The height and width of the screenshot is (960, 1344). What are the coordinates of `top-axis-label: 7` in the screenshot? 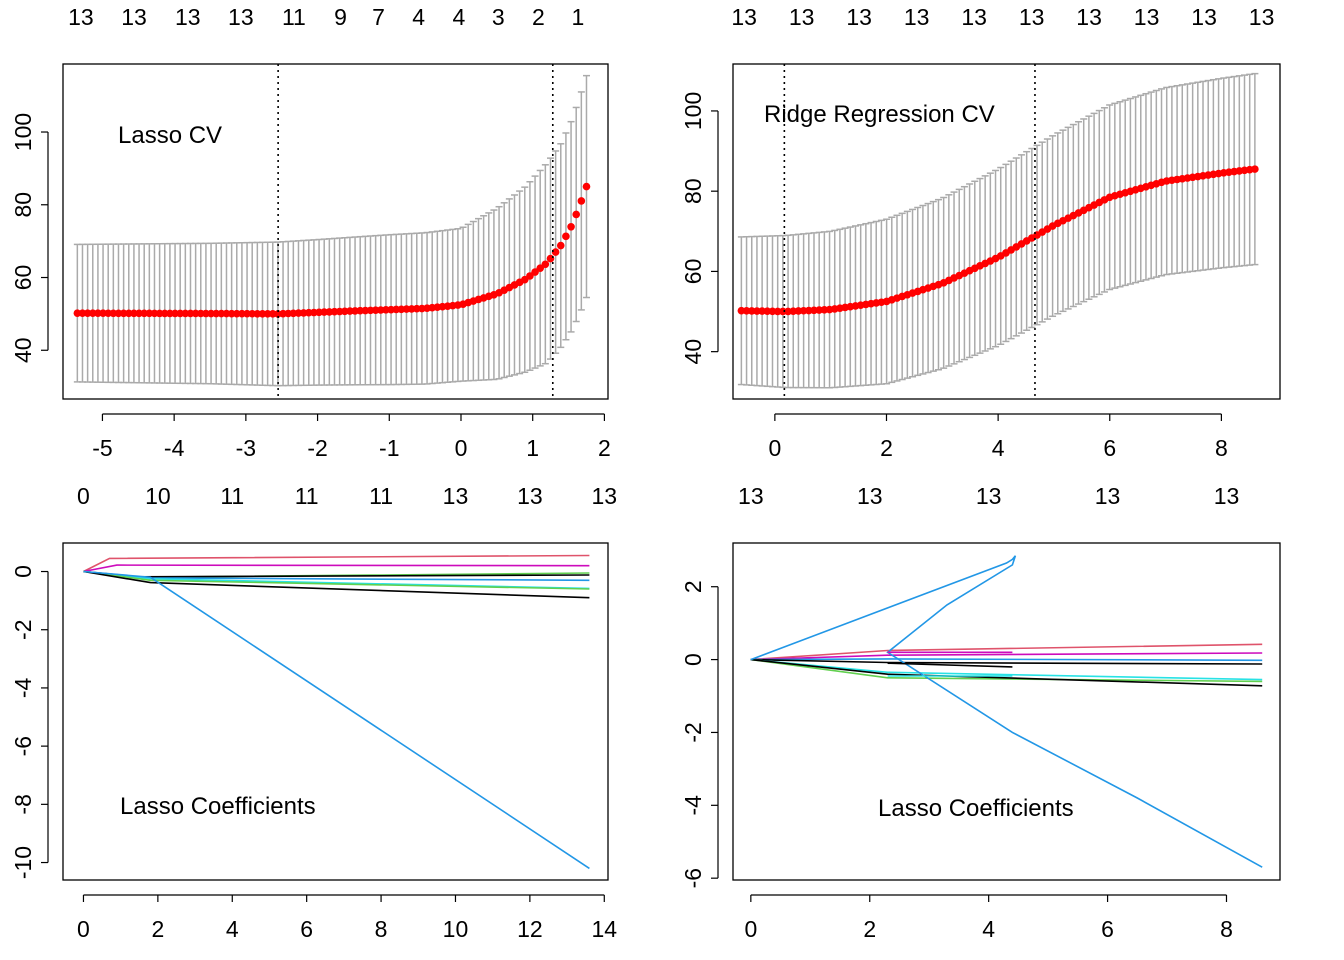 It's located at (378, 17).